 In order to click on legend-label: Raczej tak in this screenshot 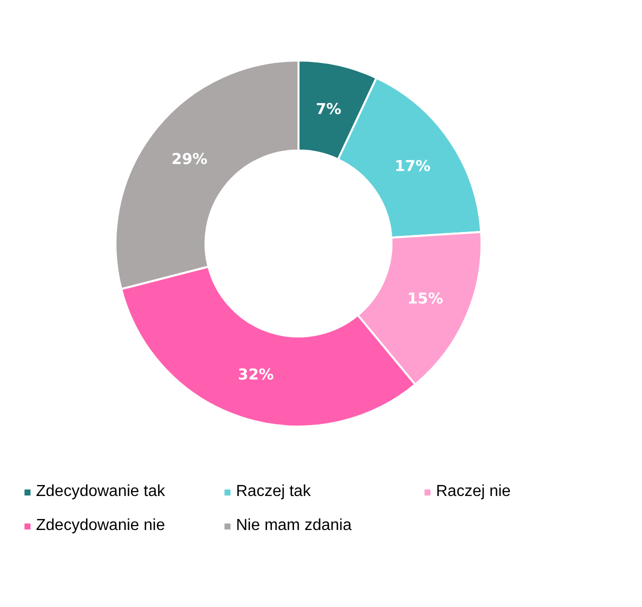, I will do `click(274, 492)`.